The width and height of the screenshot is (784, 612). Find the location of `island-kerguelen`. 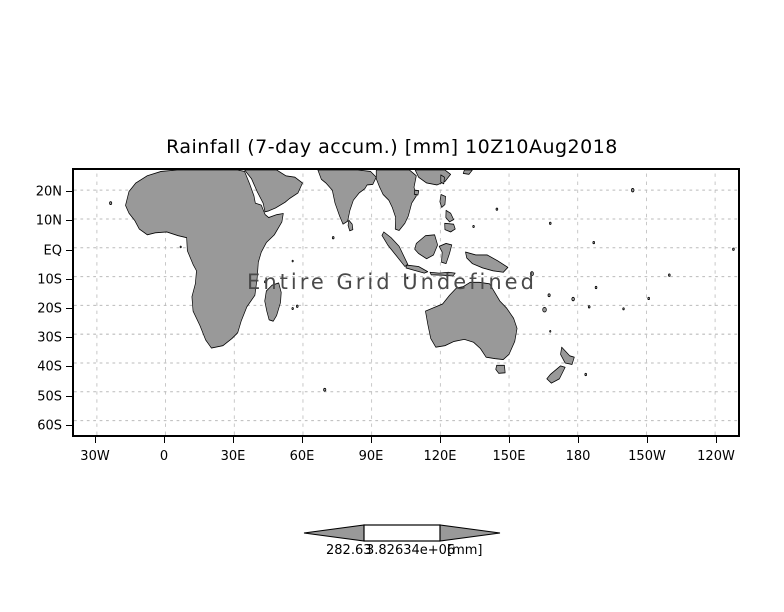

island-kerguelen is located at coordinates (325, 389).